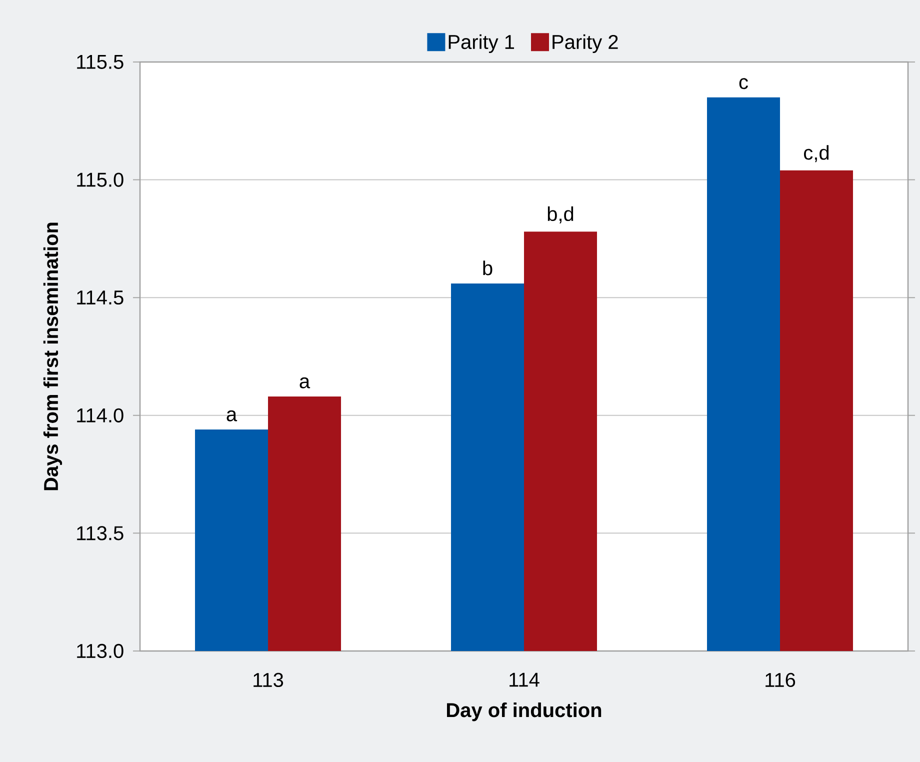 The height and width of the screenshot is (762, 920). Describe the element at coordinates (481, 44) in the screenshot. I see `legend-label: Parity 1` at that location.